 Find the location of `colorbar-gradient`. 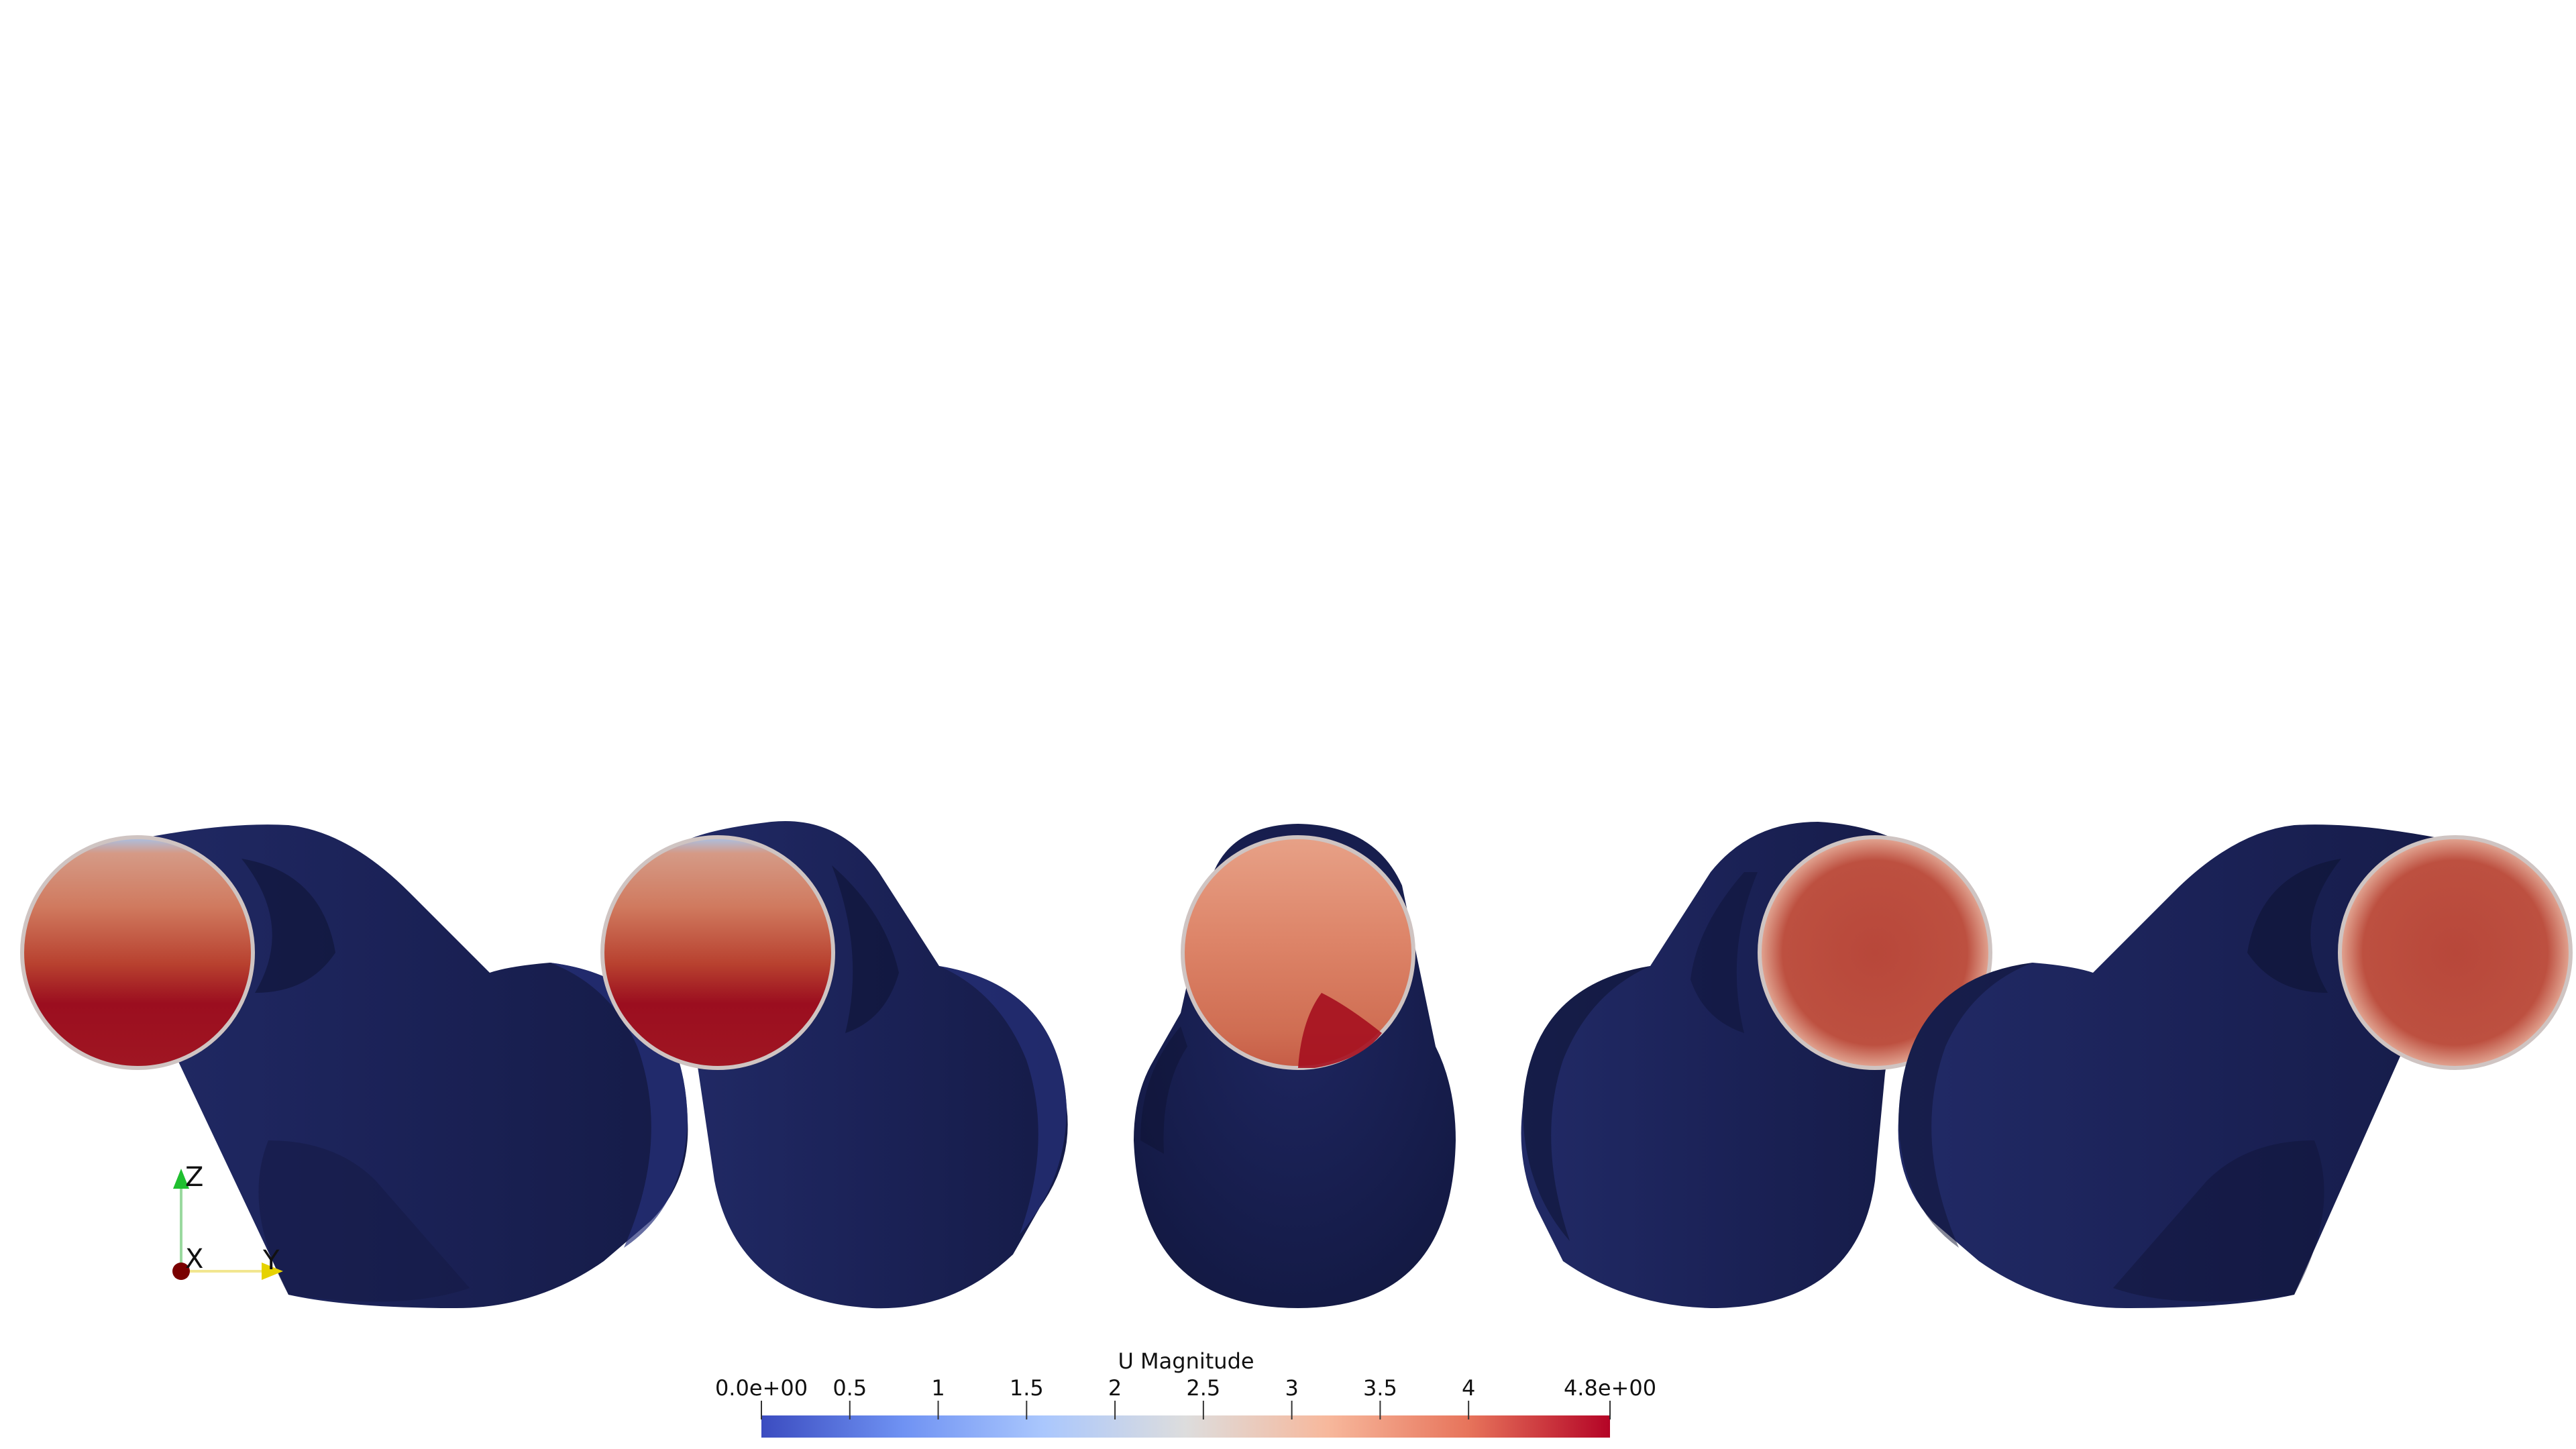

colorbar-gradient is located at coordinates (1185, 1426).